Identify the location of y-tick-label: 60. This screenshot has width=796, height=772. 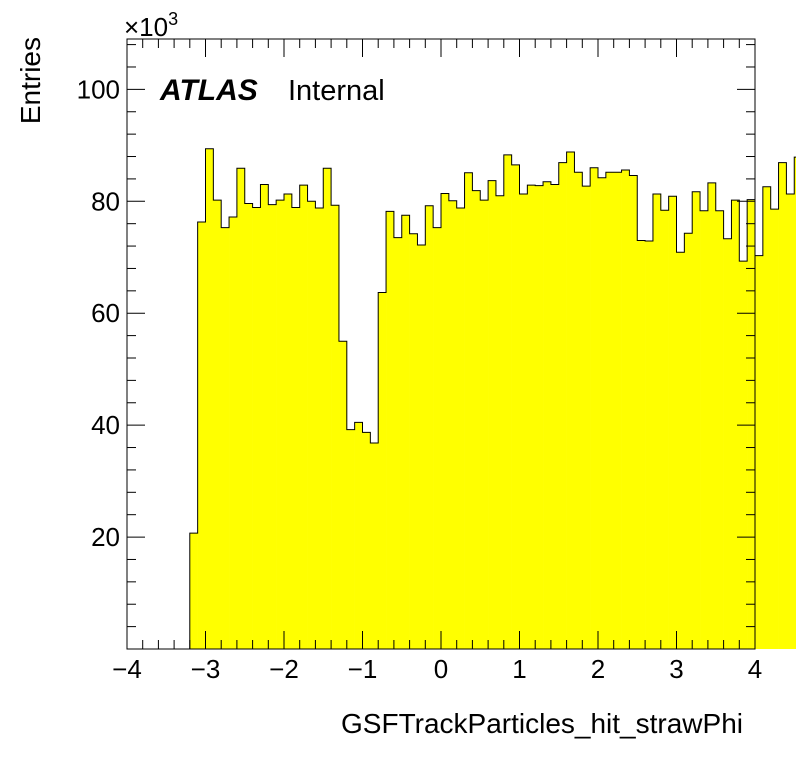
(105, 313).